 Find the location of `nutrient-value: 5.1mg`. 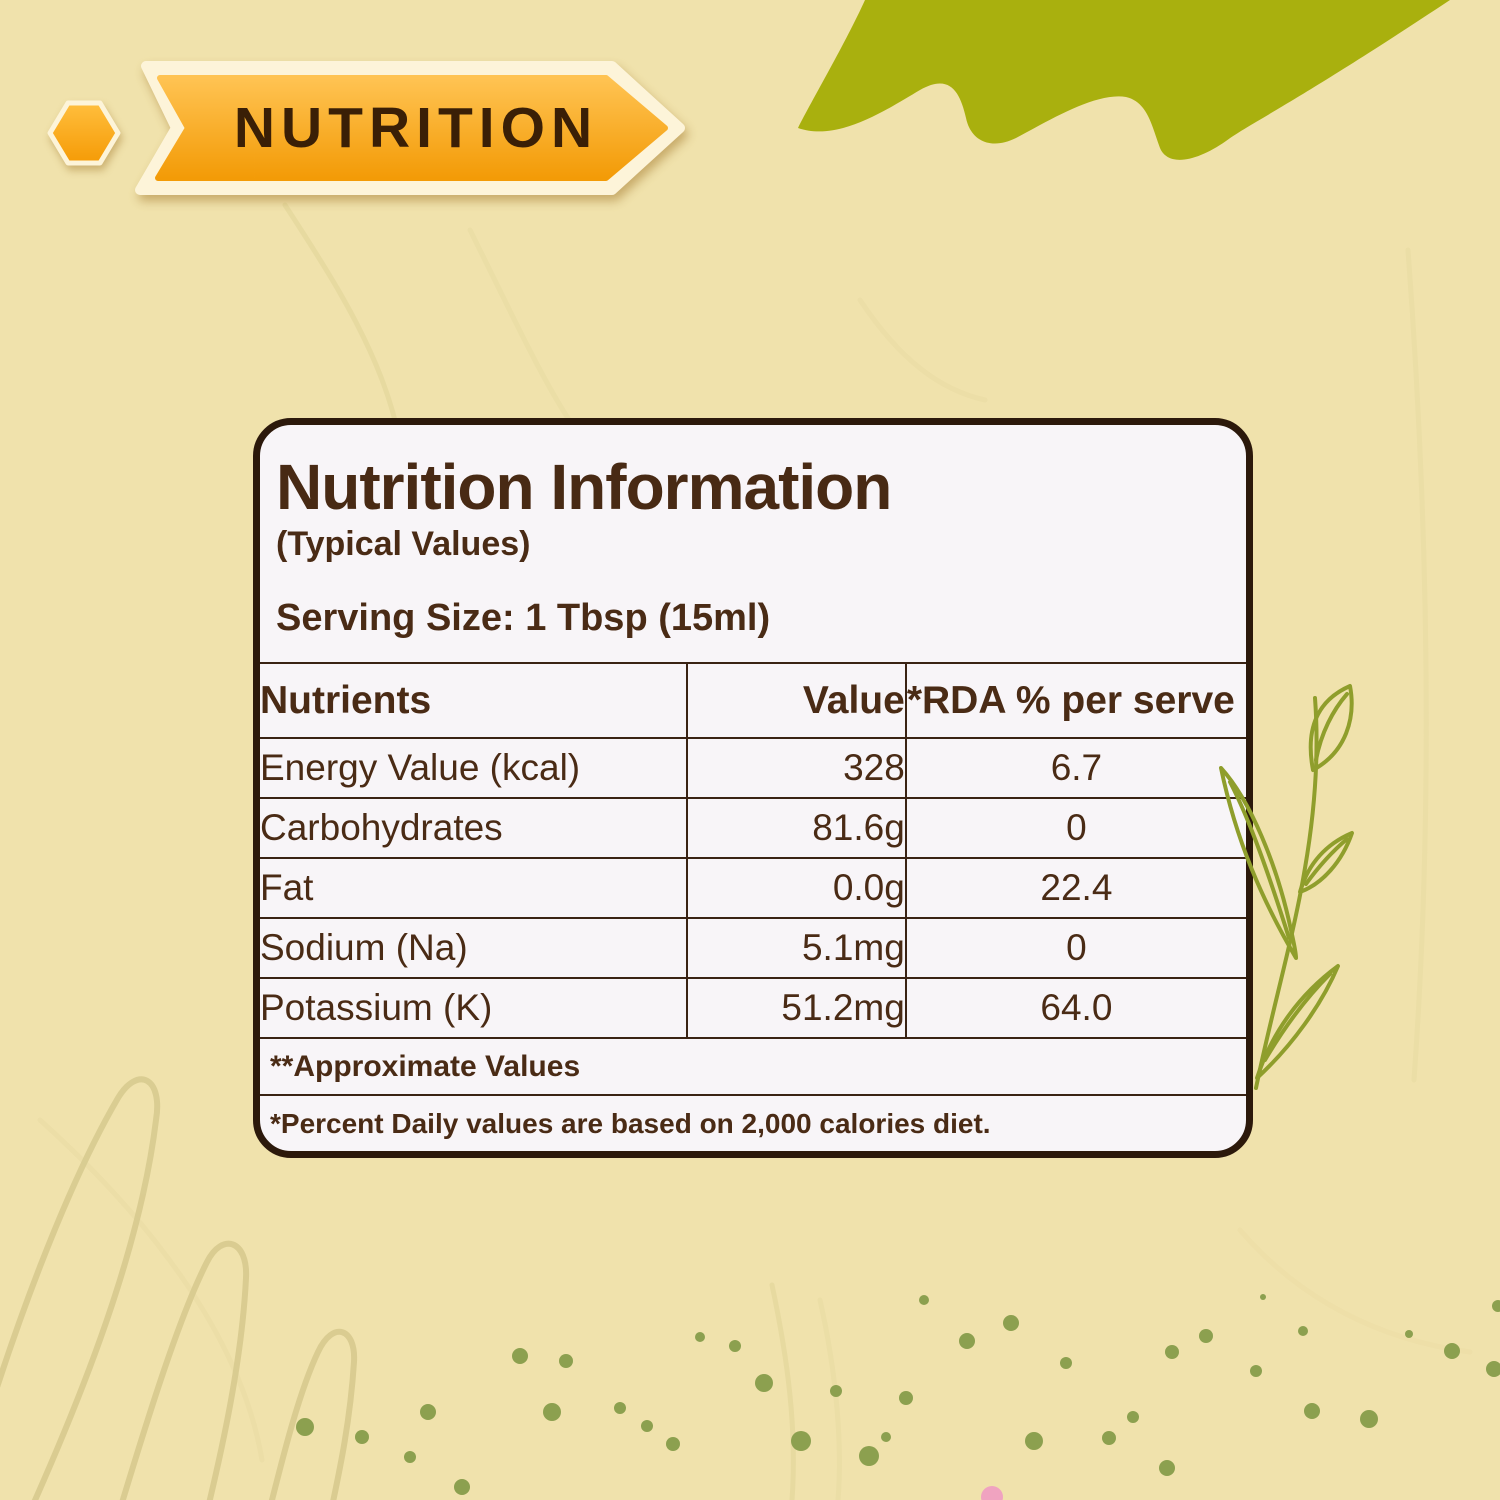

nutrient-value: 5.1mg is located at coordinates (796, 948).